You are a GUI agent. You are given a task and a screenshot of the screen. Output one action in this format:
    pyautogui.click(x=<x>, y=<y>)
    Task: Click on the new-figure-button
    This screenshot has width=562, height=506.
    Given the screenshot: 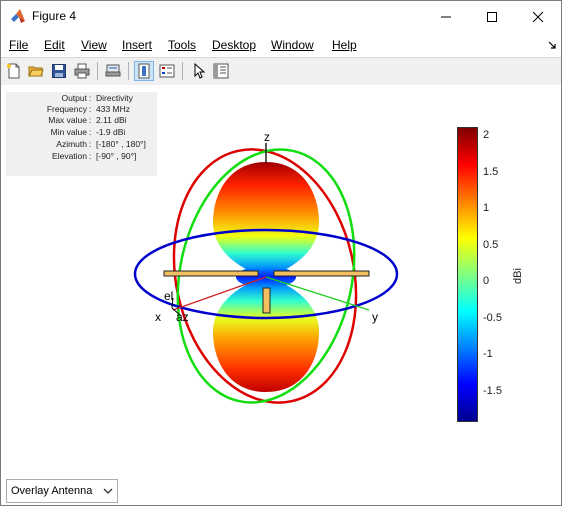 What is the action you would take?
    pyautogui.click(x=14, y=71)
    